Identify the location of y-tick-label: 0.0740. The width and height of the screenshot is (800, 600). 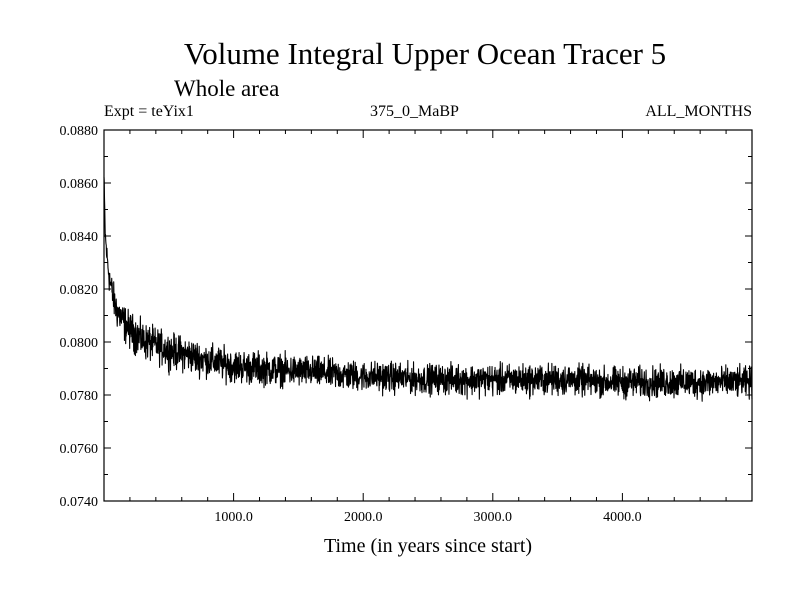
(79, 502).